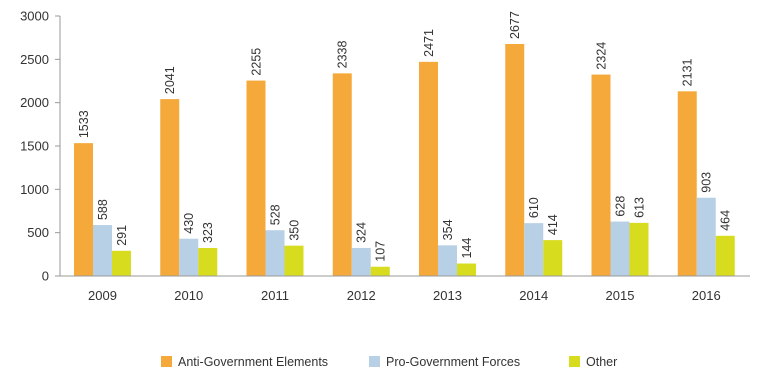 Image resolution: width=762 pixels, height=378 pixels. I want to click on bar-anti-government-elements-2011, so click(256, 178).